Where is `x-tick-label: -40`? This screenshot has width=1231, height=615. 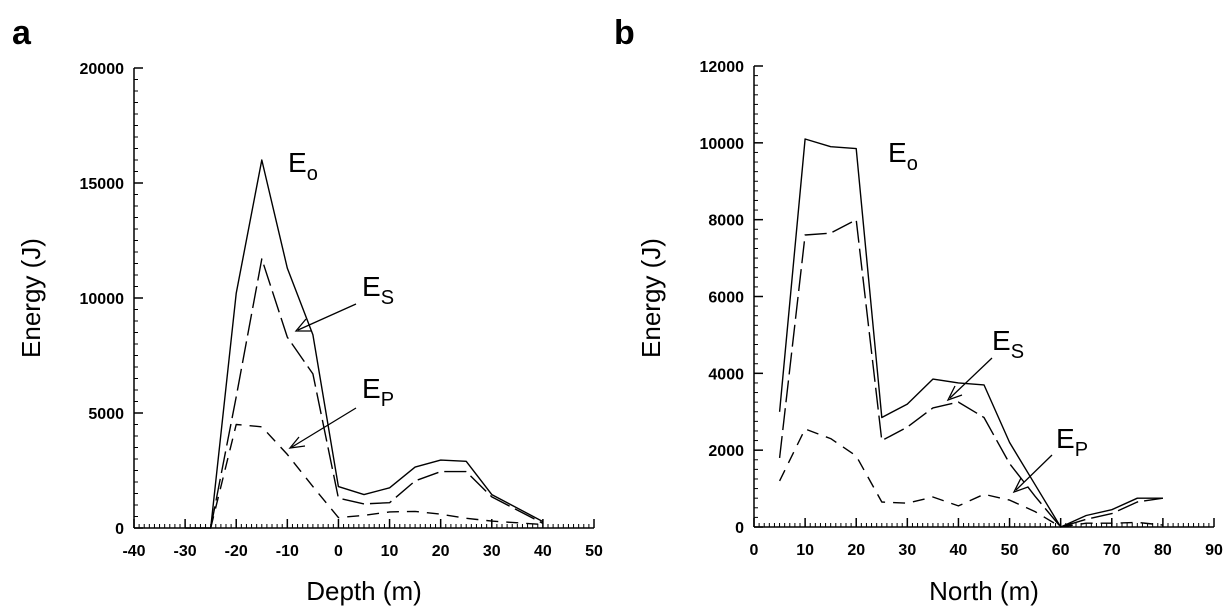
x-tick-label: -40 is located at coordinates (133, 551).